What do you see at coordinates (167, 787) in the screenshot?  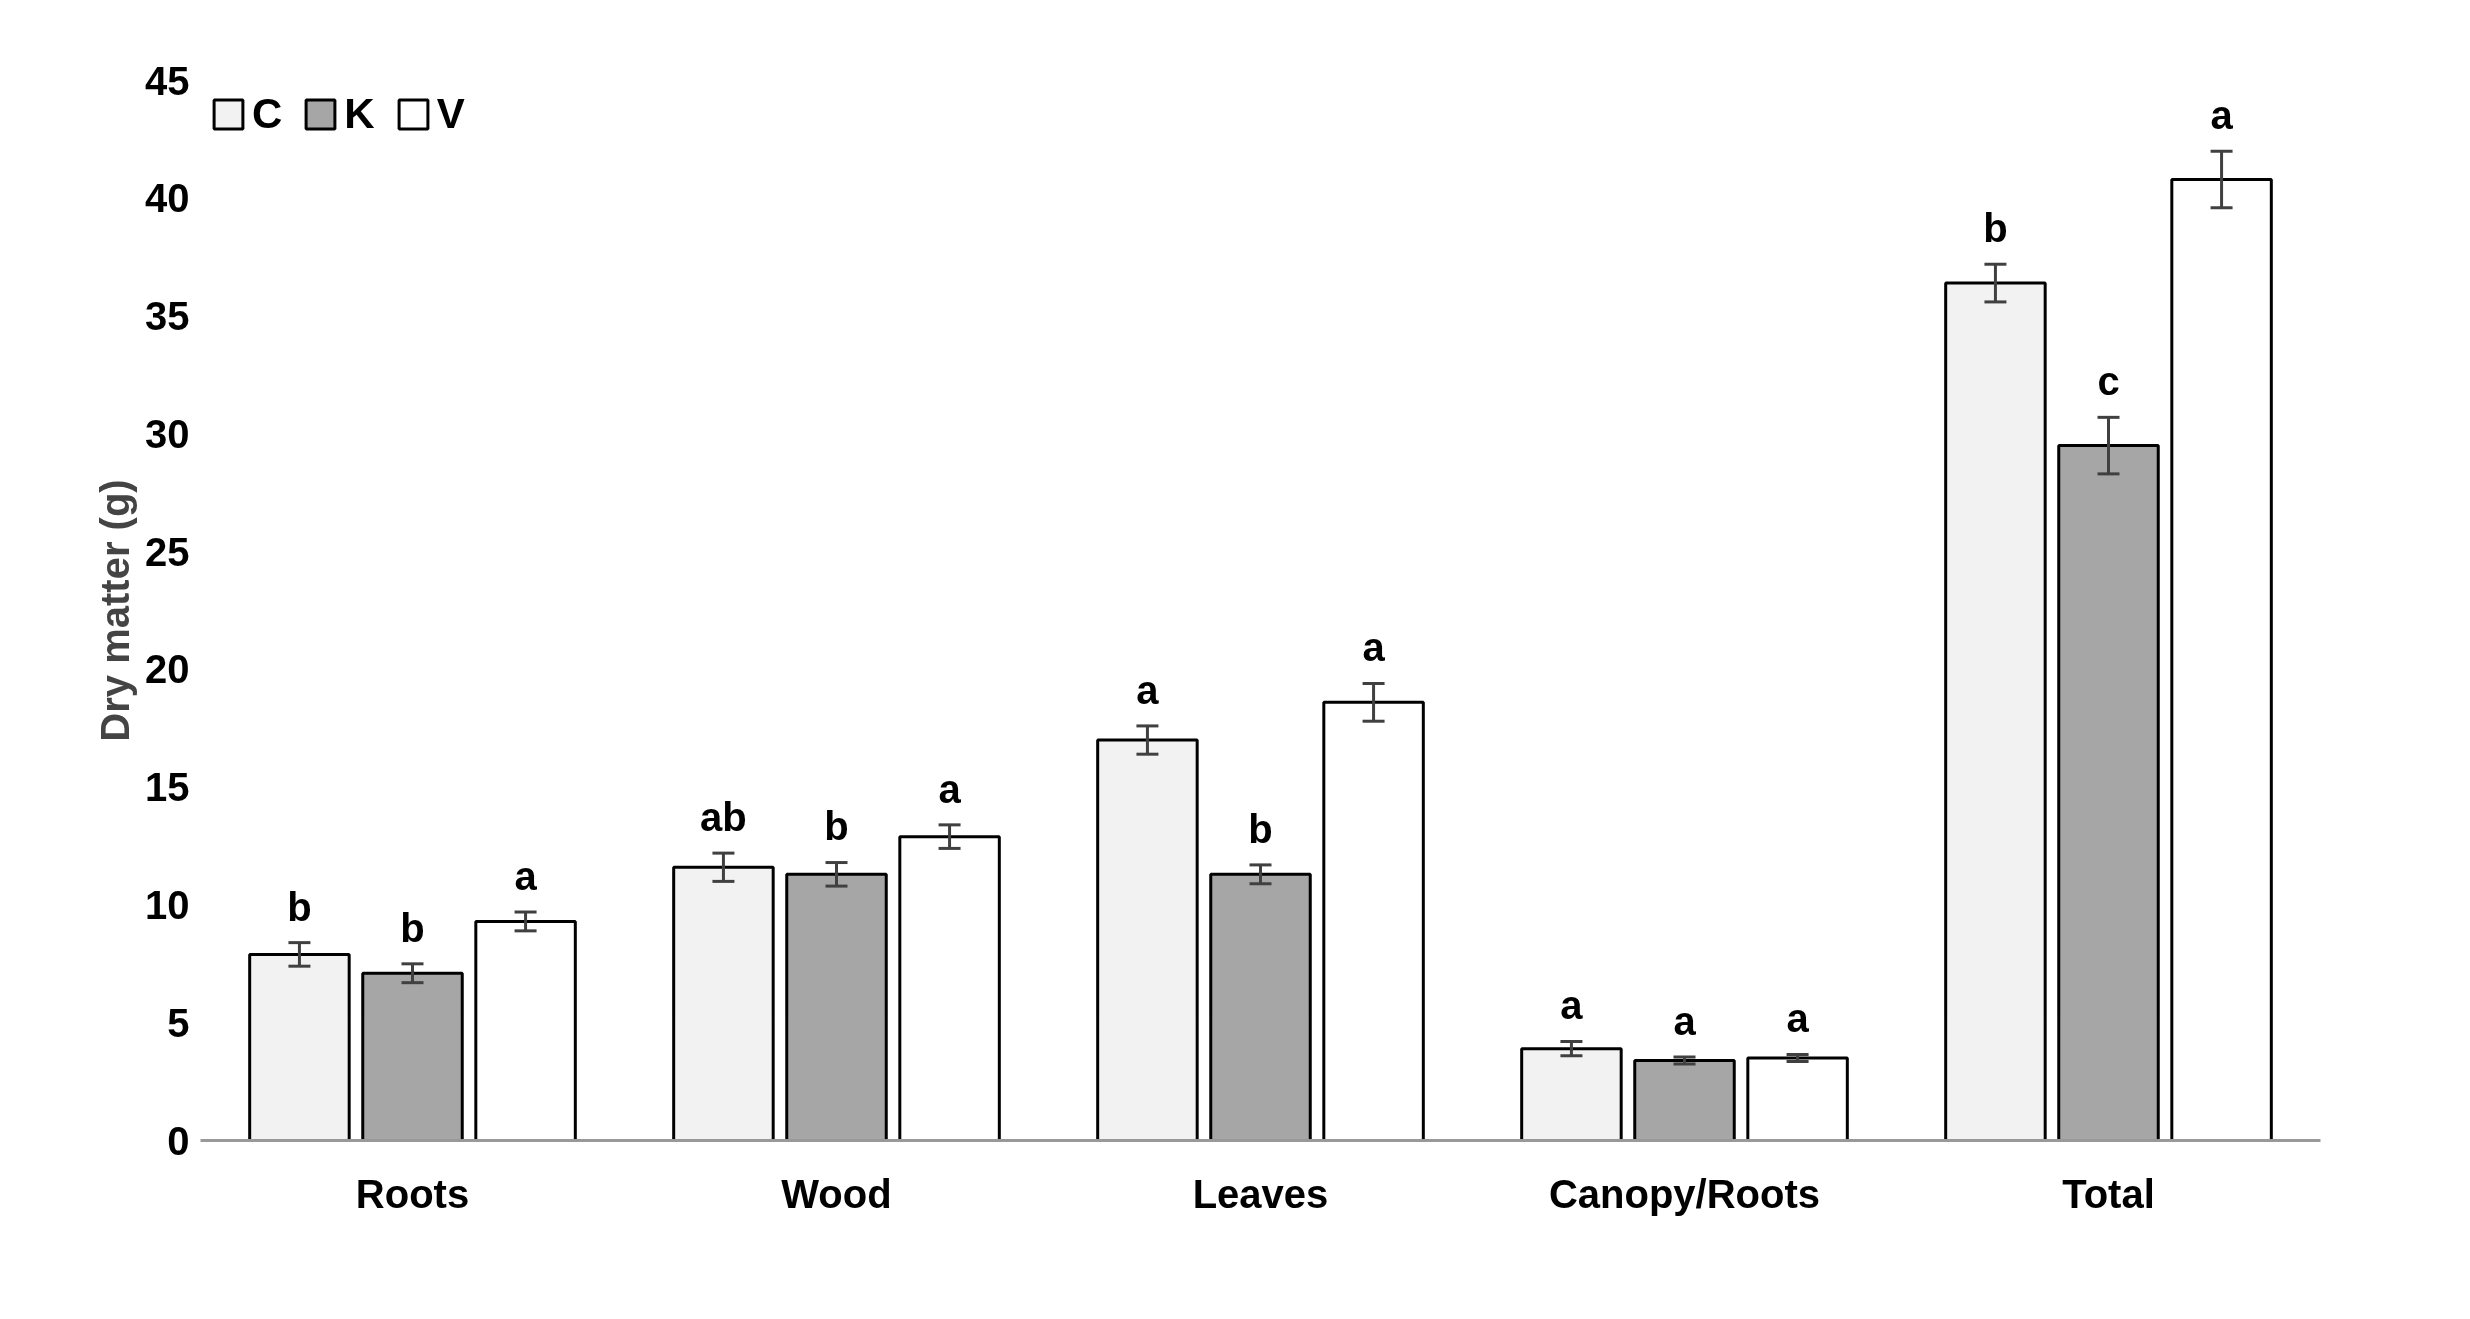 I see `y-tick-label: 15` at bounding box center [167, 787].